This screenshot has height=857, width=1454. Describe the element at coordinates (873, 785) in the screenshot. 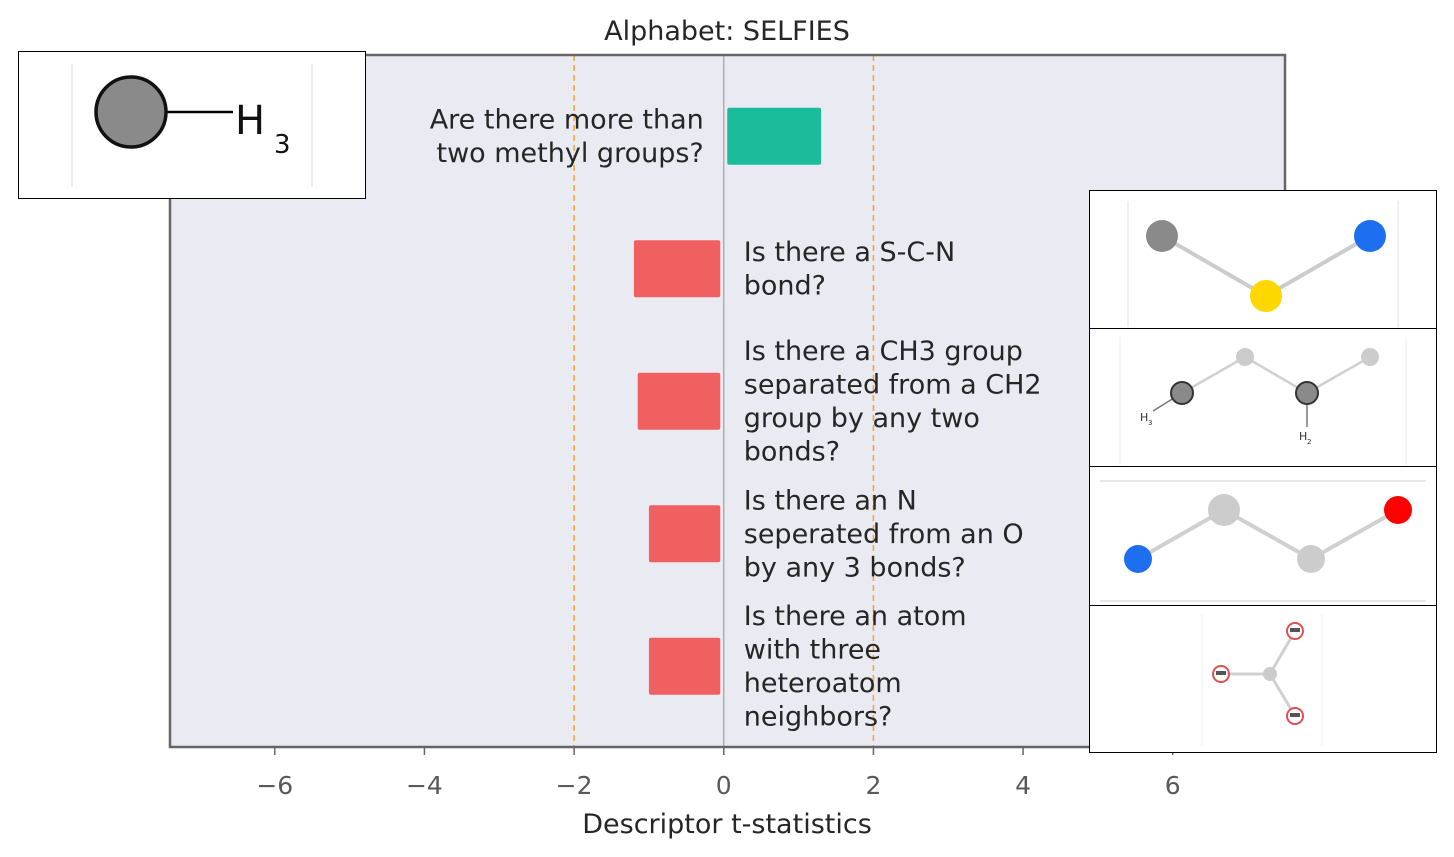

I see `x-tick-label: 2` at that location.